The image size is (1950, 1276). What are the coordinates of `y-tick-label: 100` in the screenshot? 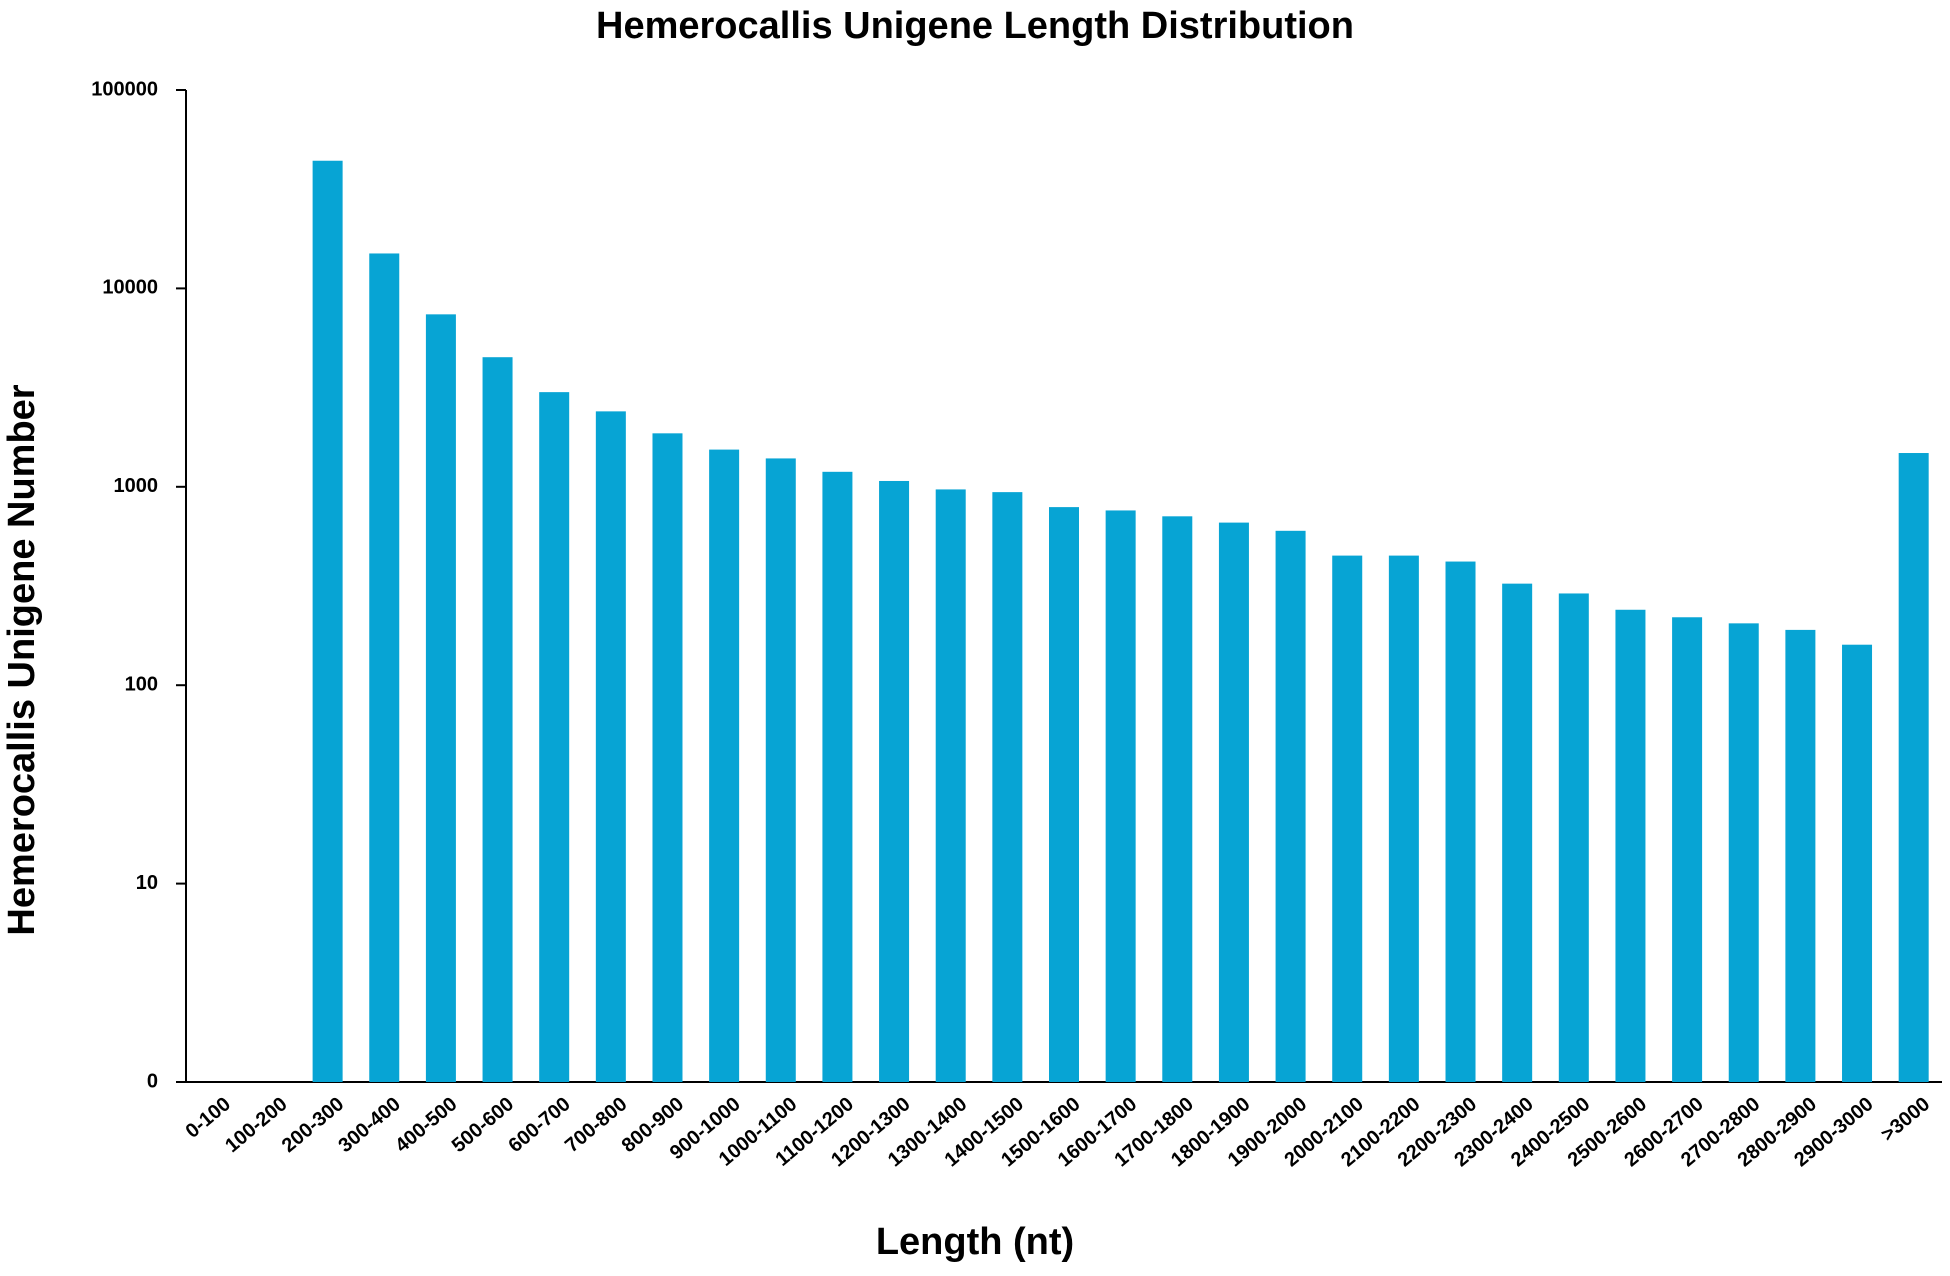 It's located at (141, 684).